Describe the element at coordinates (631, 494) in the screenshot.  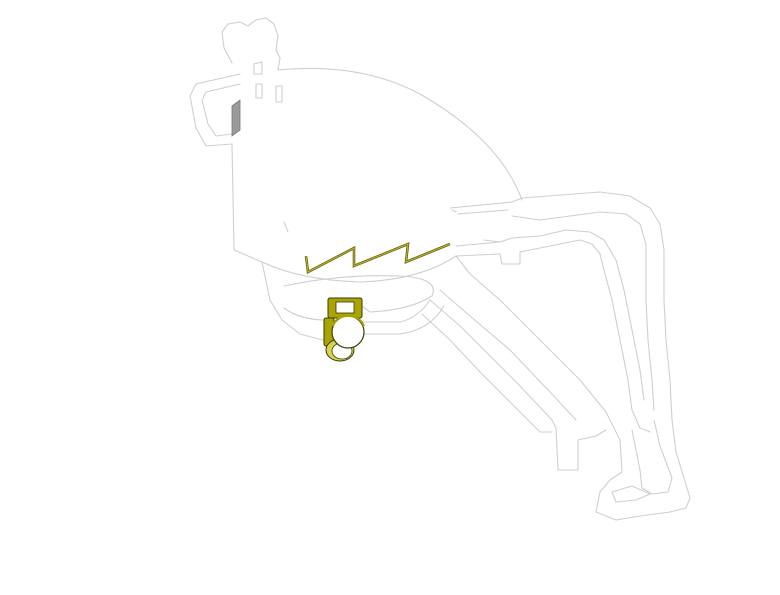
I see `base-plate` at that location.